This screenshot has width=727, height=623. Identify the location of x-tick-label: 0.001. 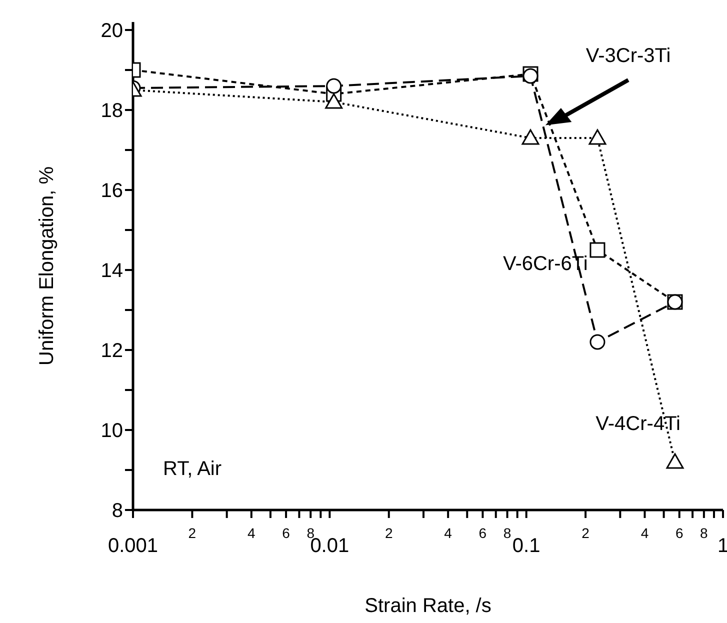
(133, 546).